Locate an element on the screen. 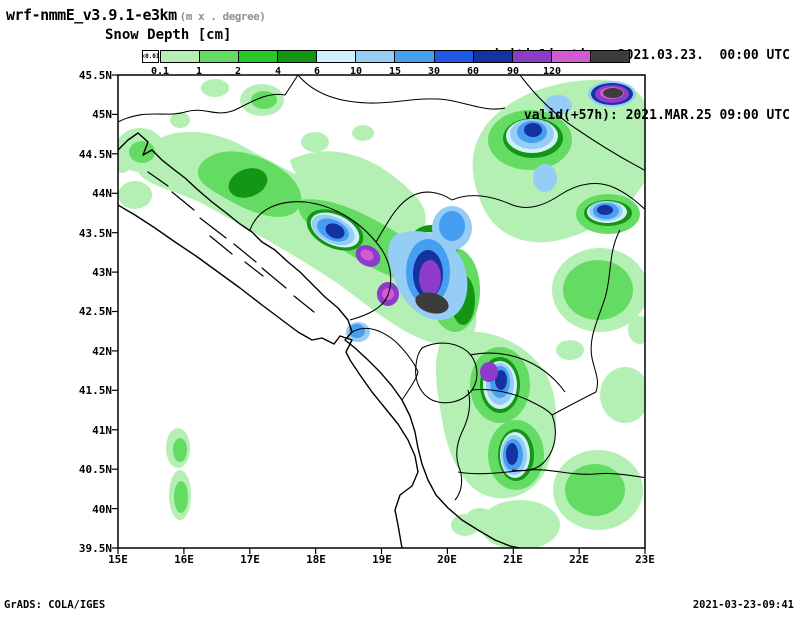 This screenshot has height=618, width=800. y-axis-label: 41.5N is located at coordinates (95, 390).